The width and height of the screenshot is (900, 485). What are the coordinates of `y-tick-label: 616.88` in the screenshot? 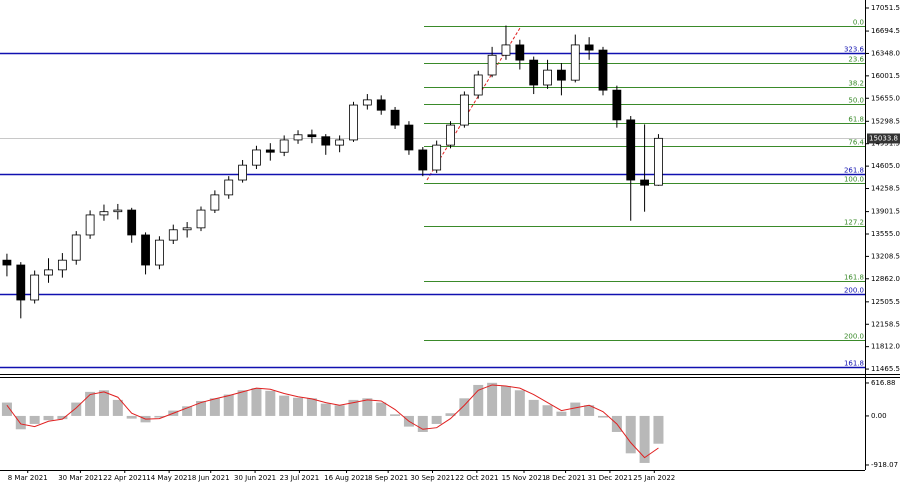 It's located at (883, 383).